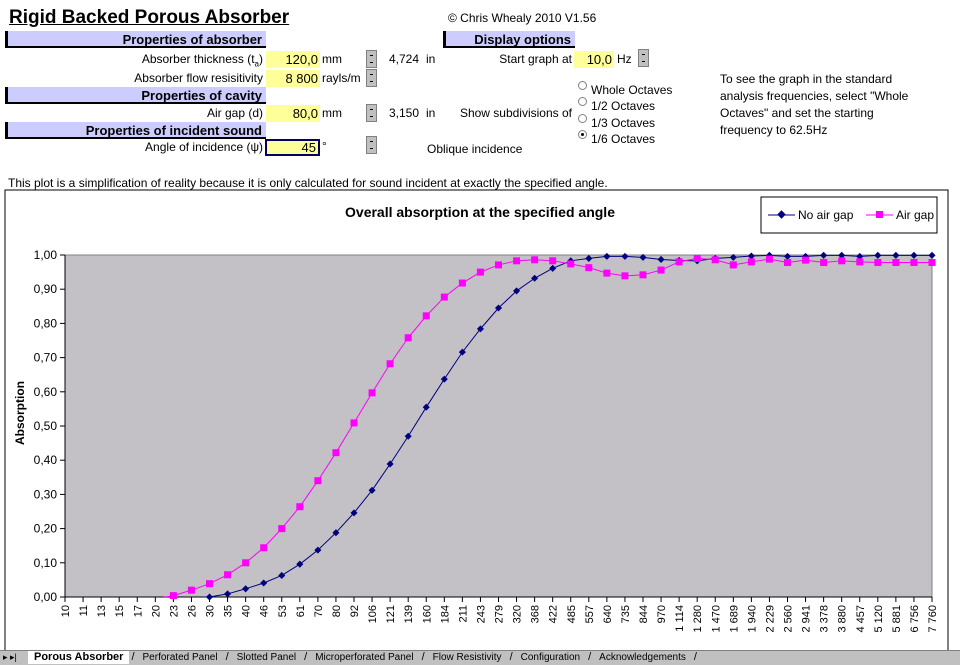 The image size is (960, 665). Describe the element at coordinates (135, 95) in the screenshot. I see `header-cavity: Properties of cavity` at that location.